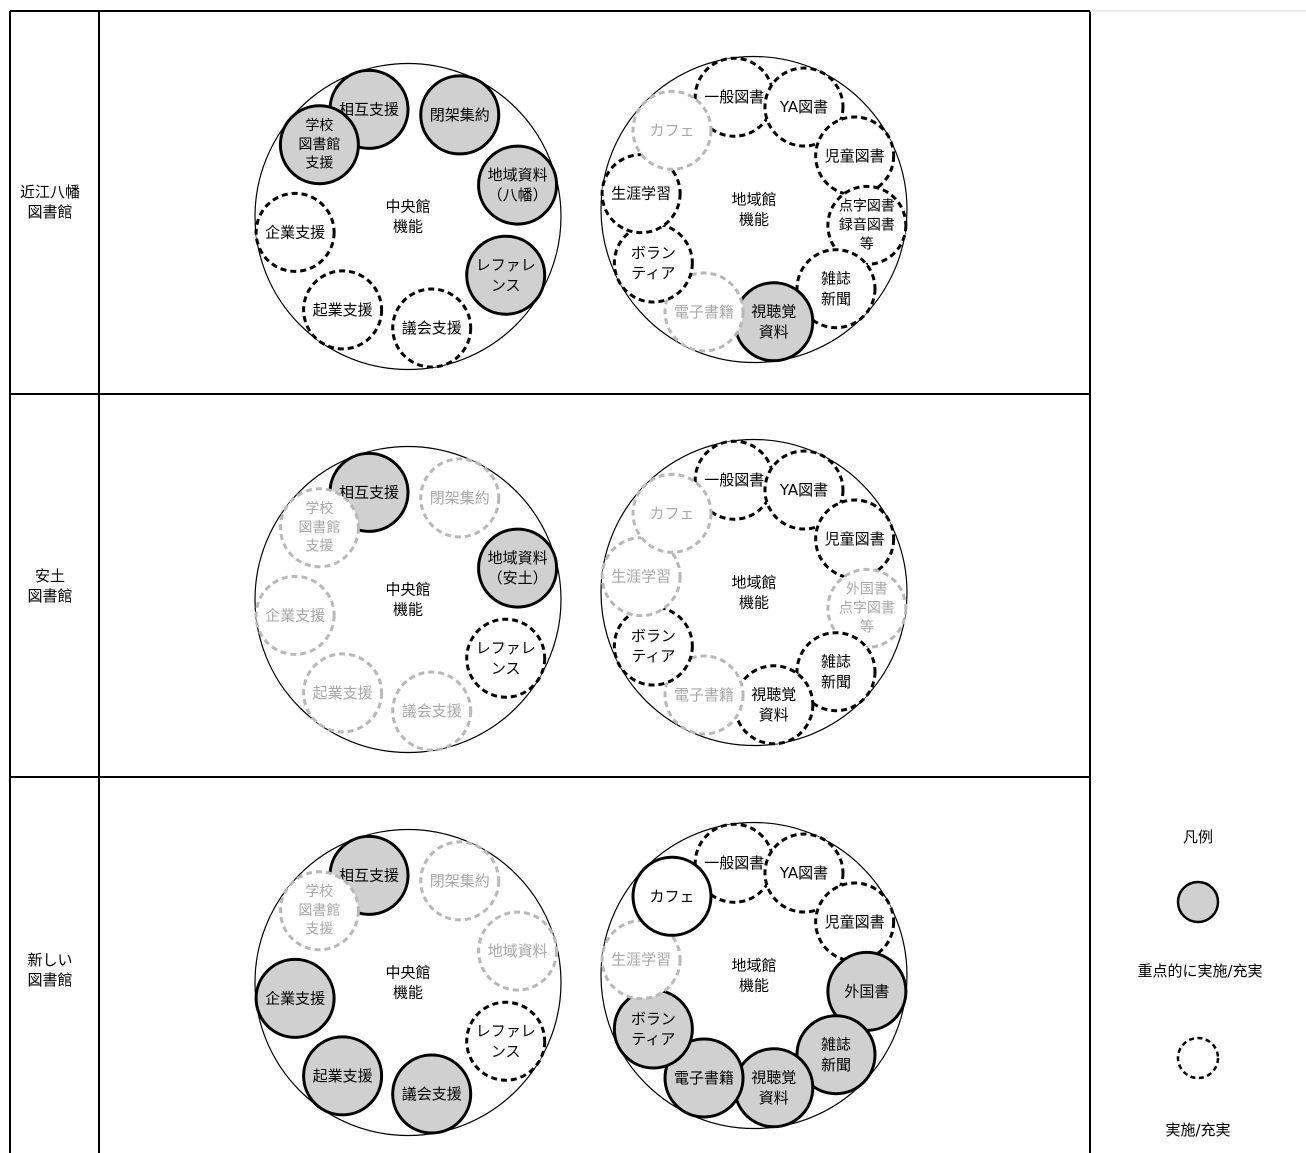 The width and height of the screenshot is (1306, 1153). I want to click on row-3-regional-item-6-label-line-1: 視聴覚, so click(773, 1078).